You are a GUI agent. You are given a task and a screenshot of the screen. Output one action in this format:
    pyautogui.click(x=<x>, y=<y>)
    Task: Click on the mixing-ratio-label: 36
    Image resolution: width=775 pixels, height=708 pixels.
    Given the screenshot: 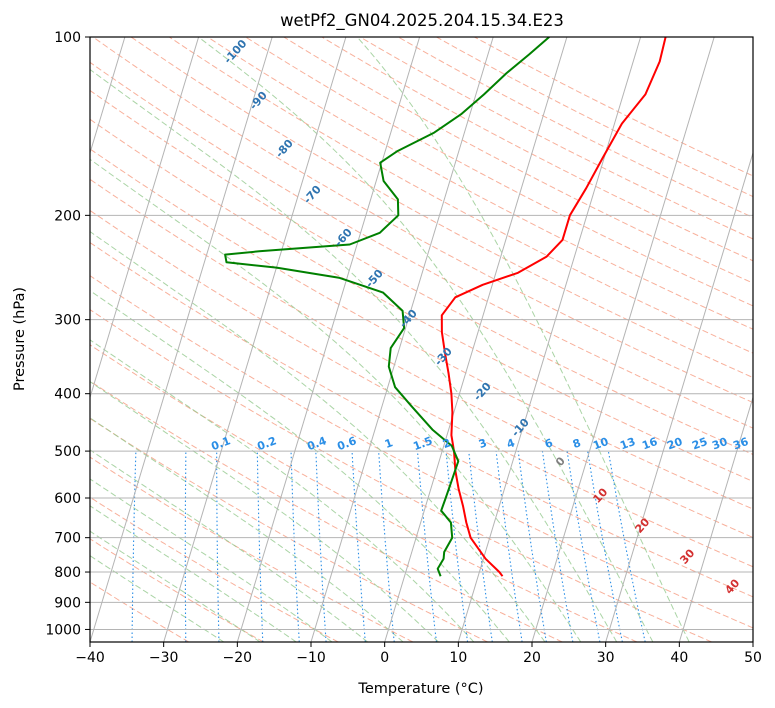 What is the action you would take?
    pyautogui.click(x=740, y=444)
    